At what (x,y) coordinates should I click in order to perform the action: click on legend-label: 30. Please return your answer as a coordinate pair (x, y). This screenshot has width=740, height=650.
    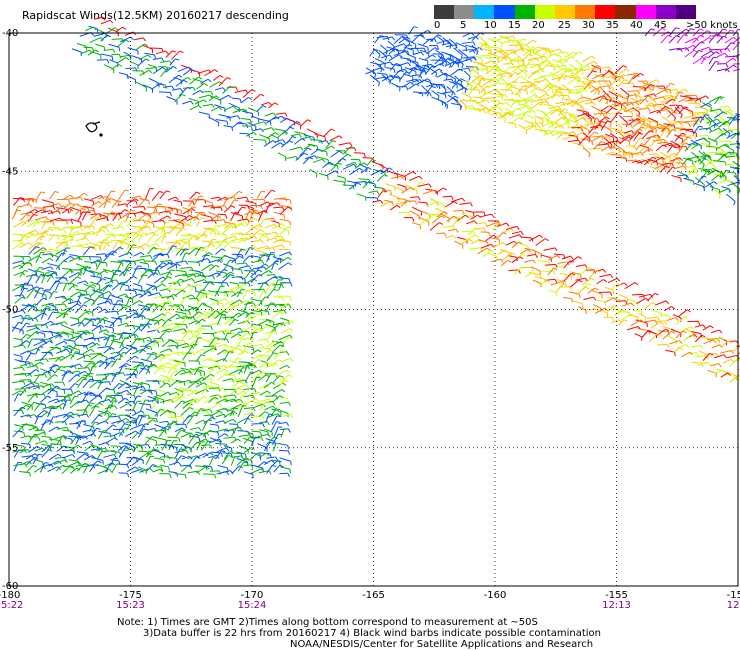
    Looking at the image, I should click on (588, 25).